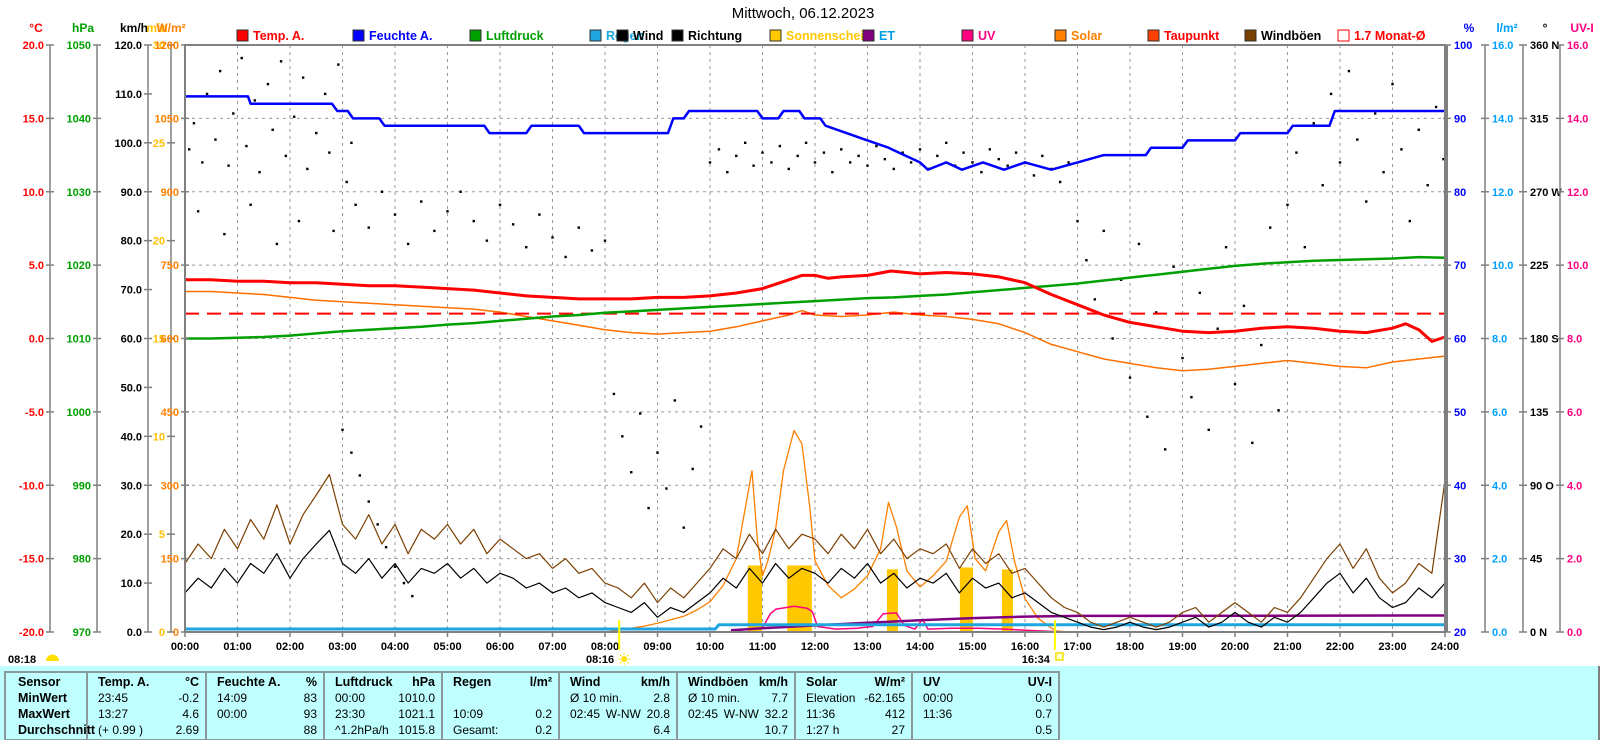  Describe the element at coordinates (423, 682) in the screenshot. I see `col-unit: hPa` at that location.